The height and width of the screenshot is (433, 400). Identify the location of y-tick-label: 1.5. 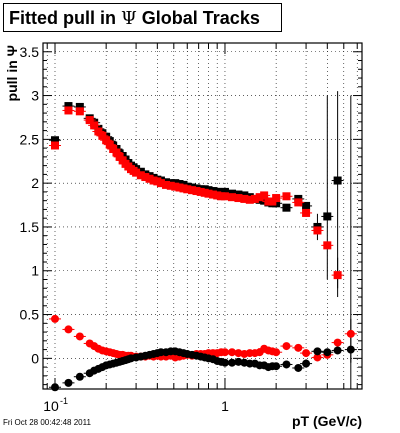
(30, 227).